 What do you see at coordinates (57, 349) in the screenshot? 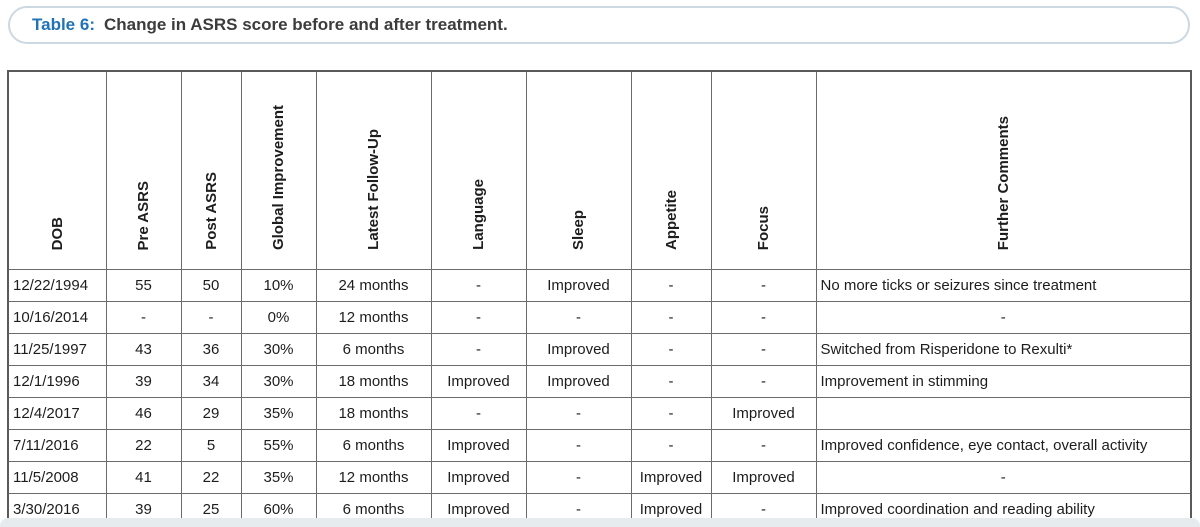
I see `cell-dob: 11/25/1997` at bounding box center [57, 349].